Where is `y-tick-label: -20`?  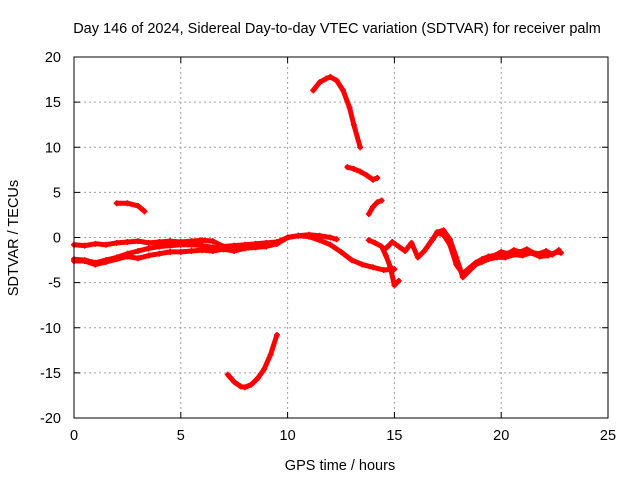
y-tick-label: -20 is located at coordinates (50, 419).